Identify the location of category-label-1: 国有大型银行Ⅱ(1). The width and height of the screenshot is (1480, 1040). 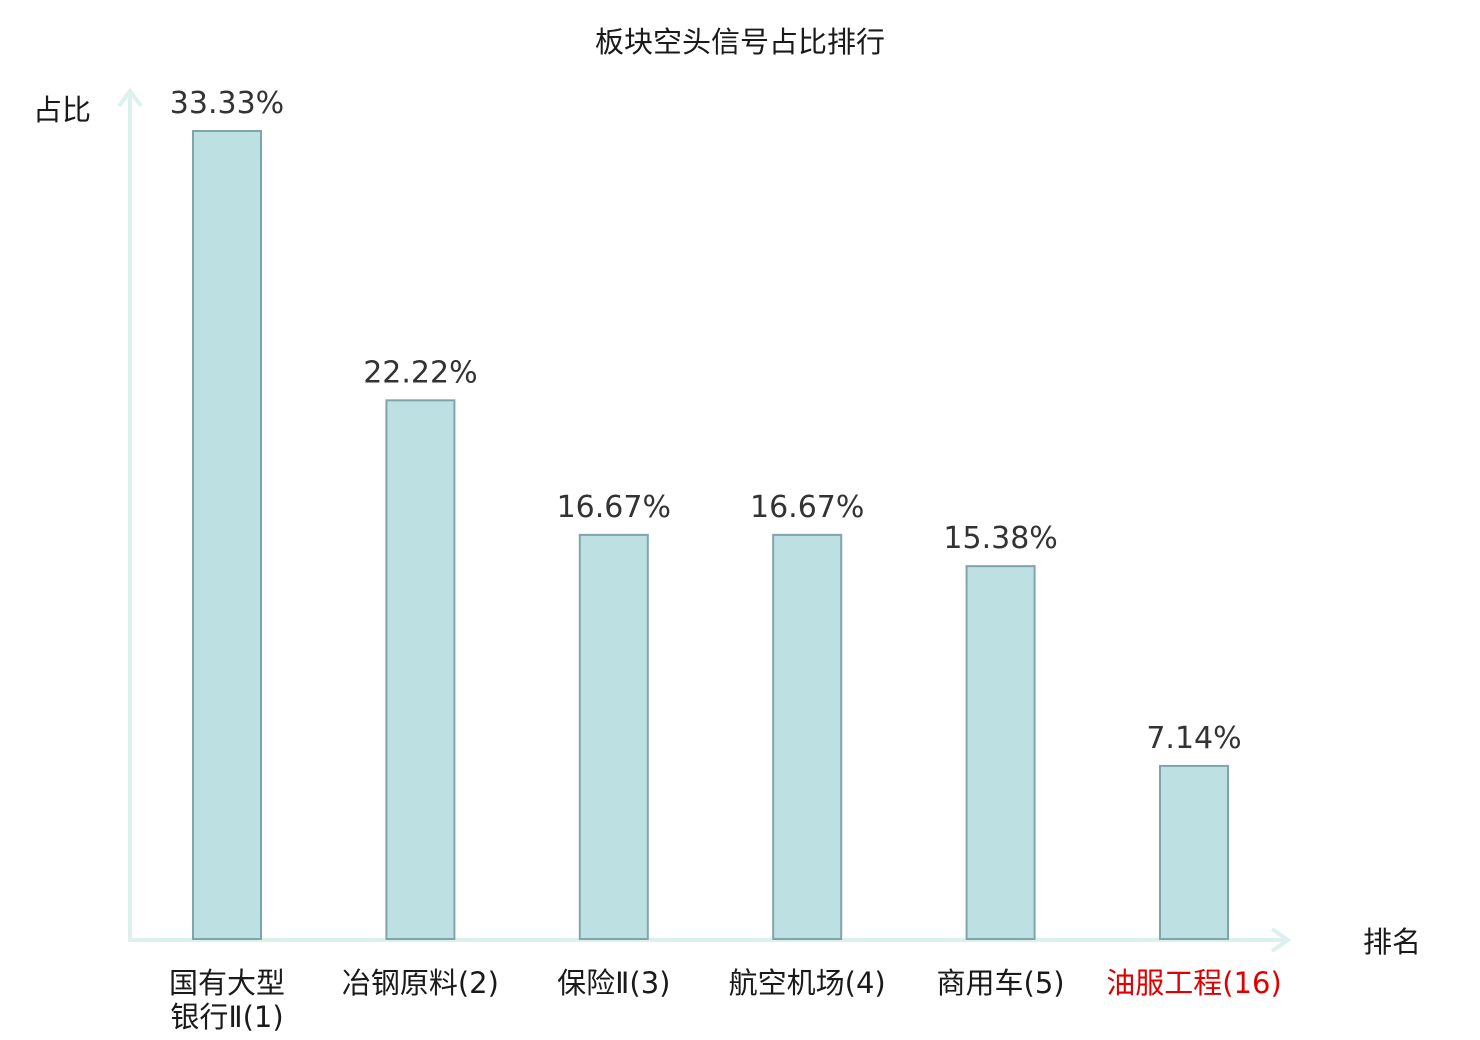
(227, 1000).